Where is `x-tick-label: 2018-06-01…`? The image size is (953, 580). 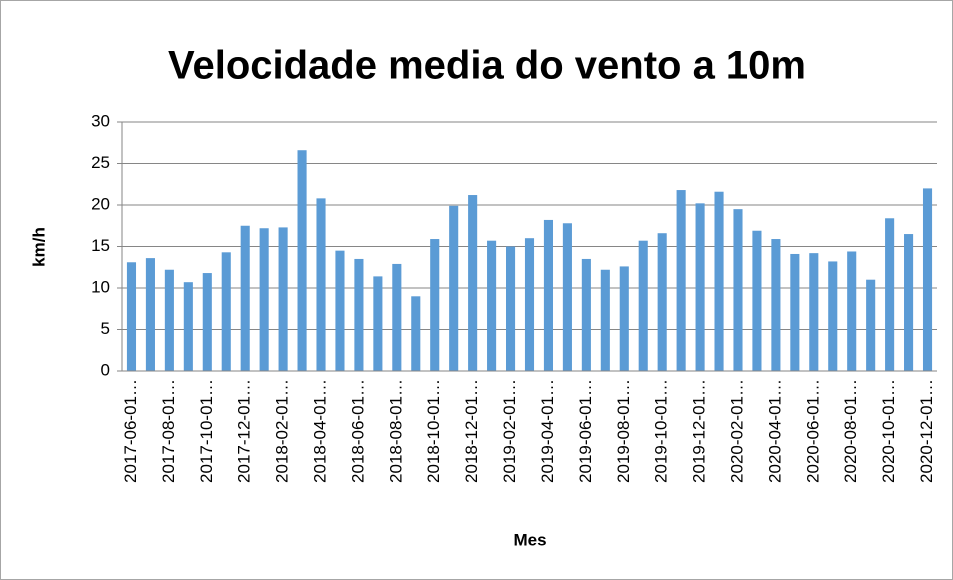
x-tick-label: 2018-06-01… is located at coordinates (357, 431).